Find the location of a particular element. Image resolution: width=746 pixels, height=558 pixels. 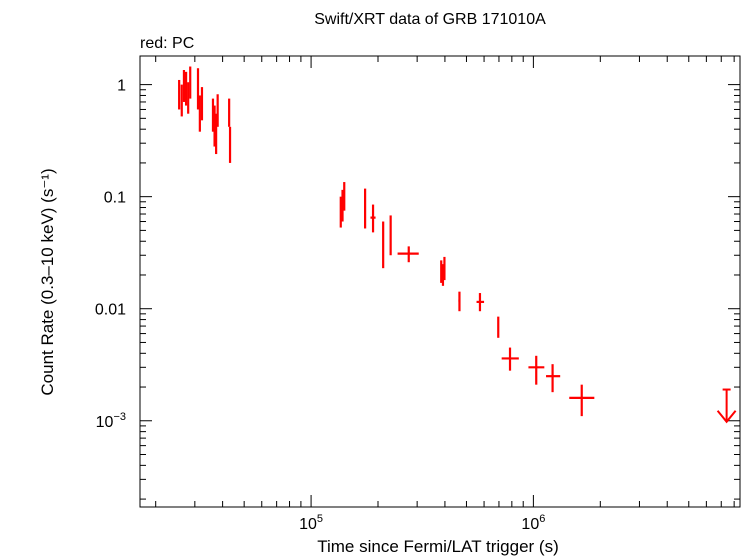

x-tick-label: 10⁶ is located at coordinates (533, 523).